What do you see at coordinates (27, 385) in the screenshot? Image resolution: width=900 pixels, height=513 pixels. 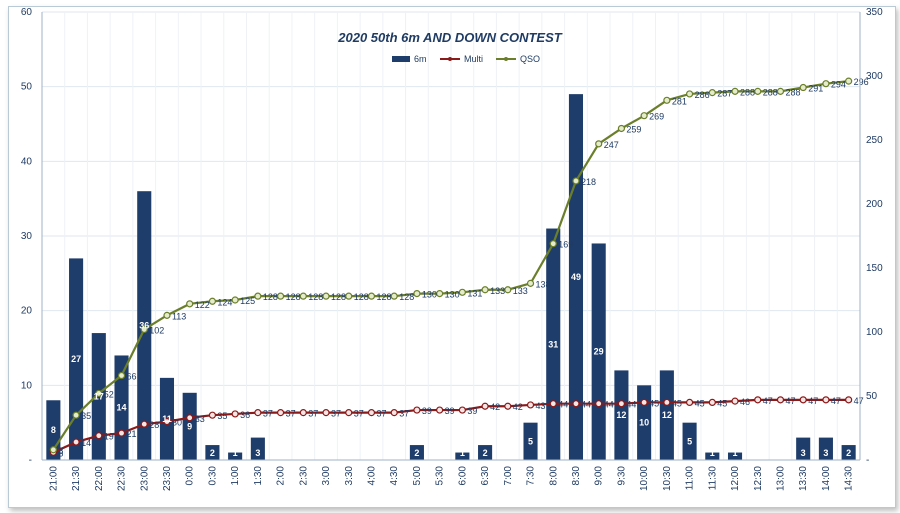 I see `y-left-tick-label: 10` at bounding box center [27, 385].